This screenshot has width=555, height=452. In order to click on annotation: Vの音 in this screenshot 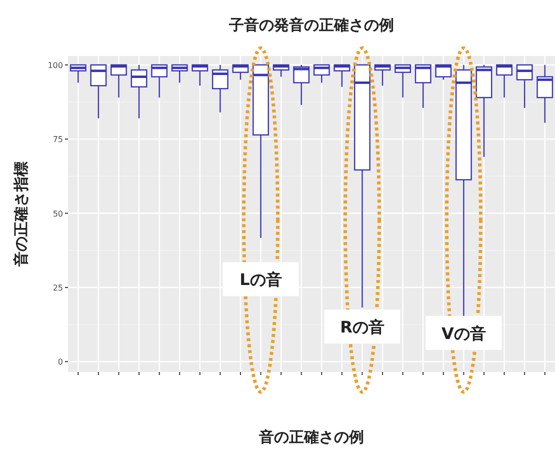, I will do `click(463, 333)`.